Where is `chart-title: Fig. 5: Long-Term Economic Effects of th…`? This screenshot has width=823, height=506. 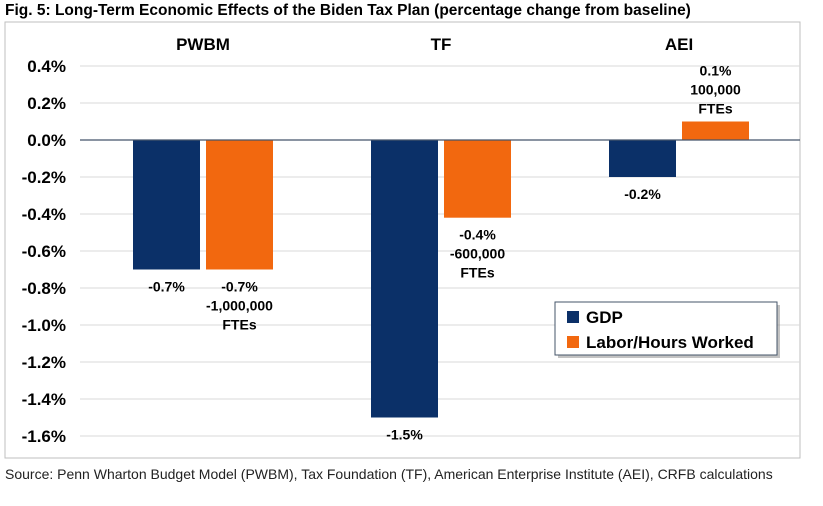
chart-title: Fig. 5: Long-Term Economic Effects of th… is located at coordinates (348, 10).